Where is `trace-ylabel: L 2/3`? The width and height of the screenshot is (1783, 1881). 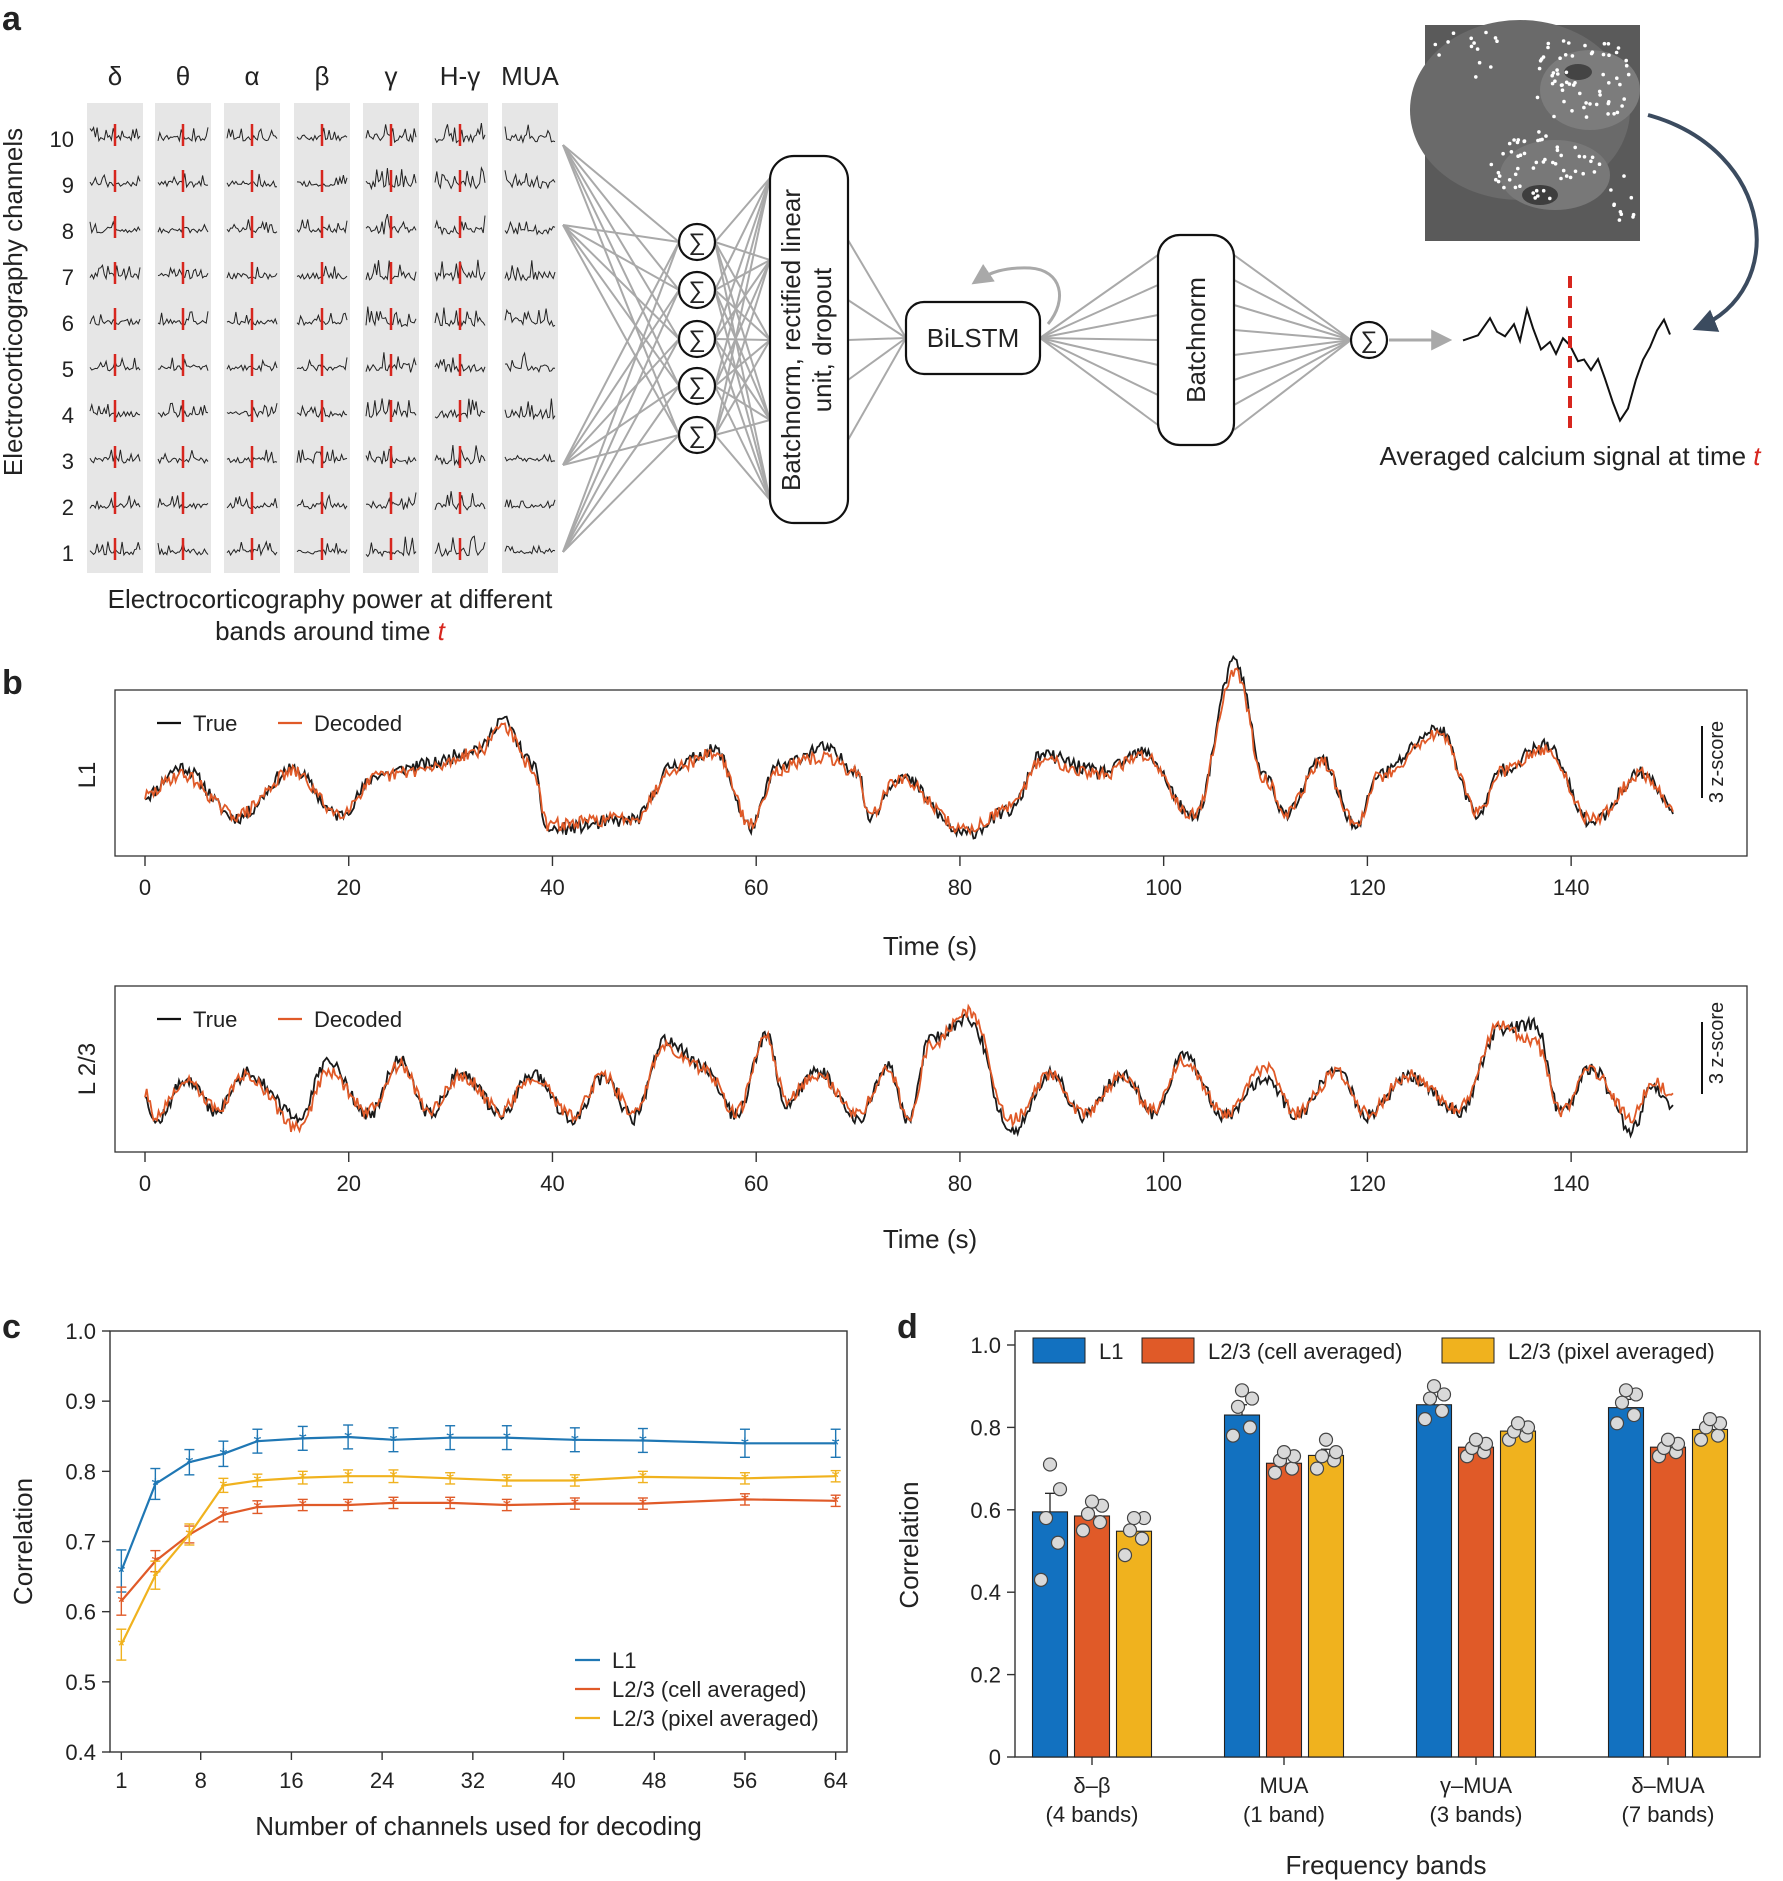
trace-ylabel: L 2/3 is located at coordinates (87, 1069).